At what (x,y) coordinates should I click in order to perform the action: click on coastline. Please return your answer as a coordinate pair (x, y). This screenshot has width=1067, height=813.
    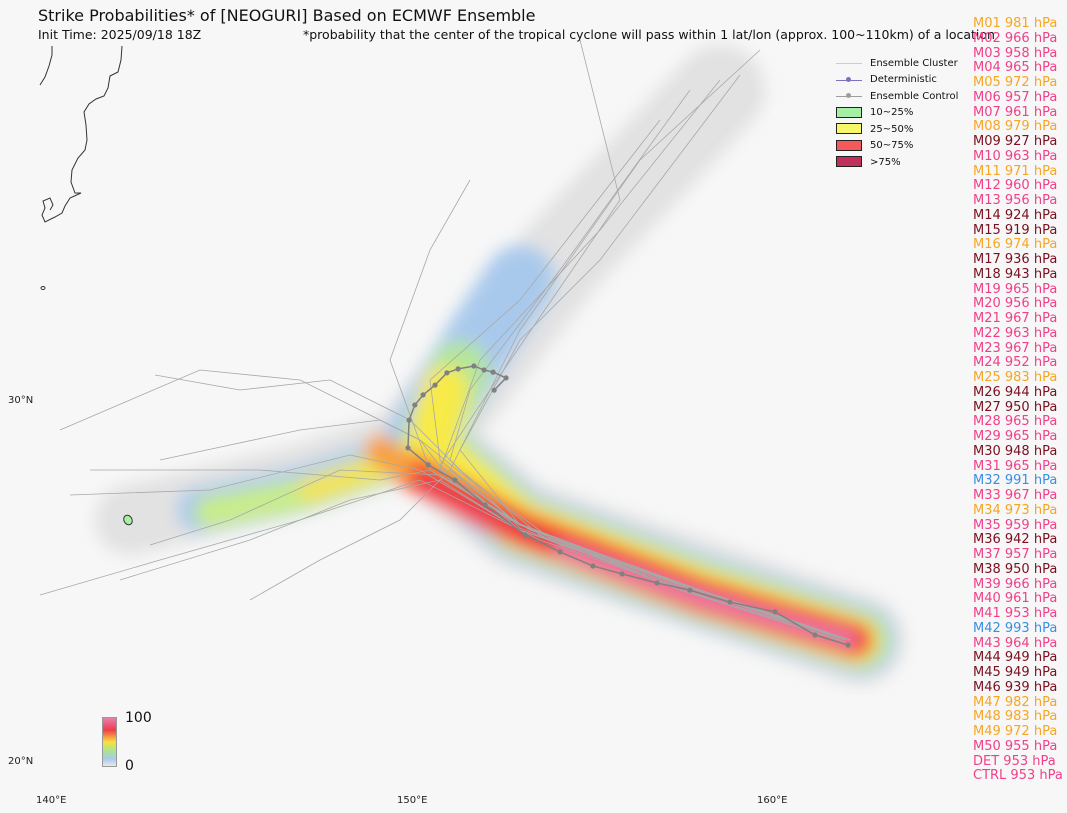
    Looking at the image, I should click on (86, 285).